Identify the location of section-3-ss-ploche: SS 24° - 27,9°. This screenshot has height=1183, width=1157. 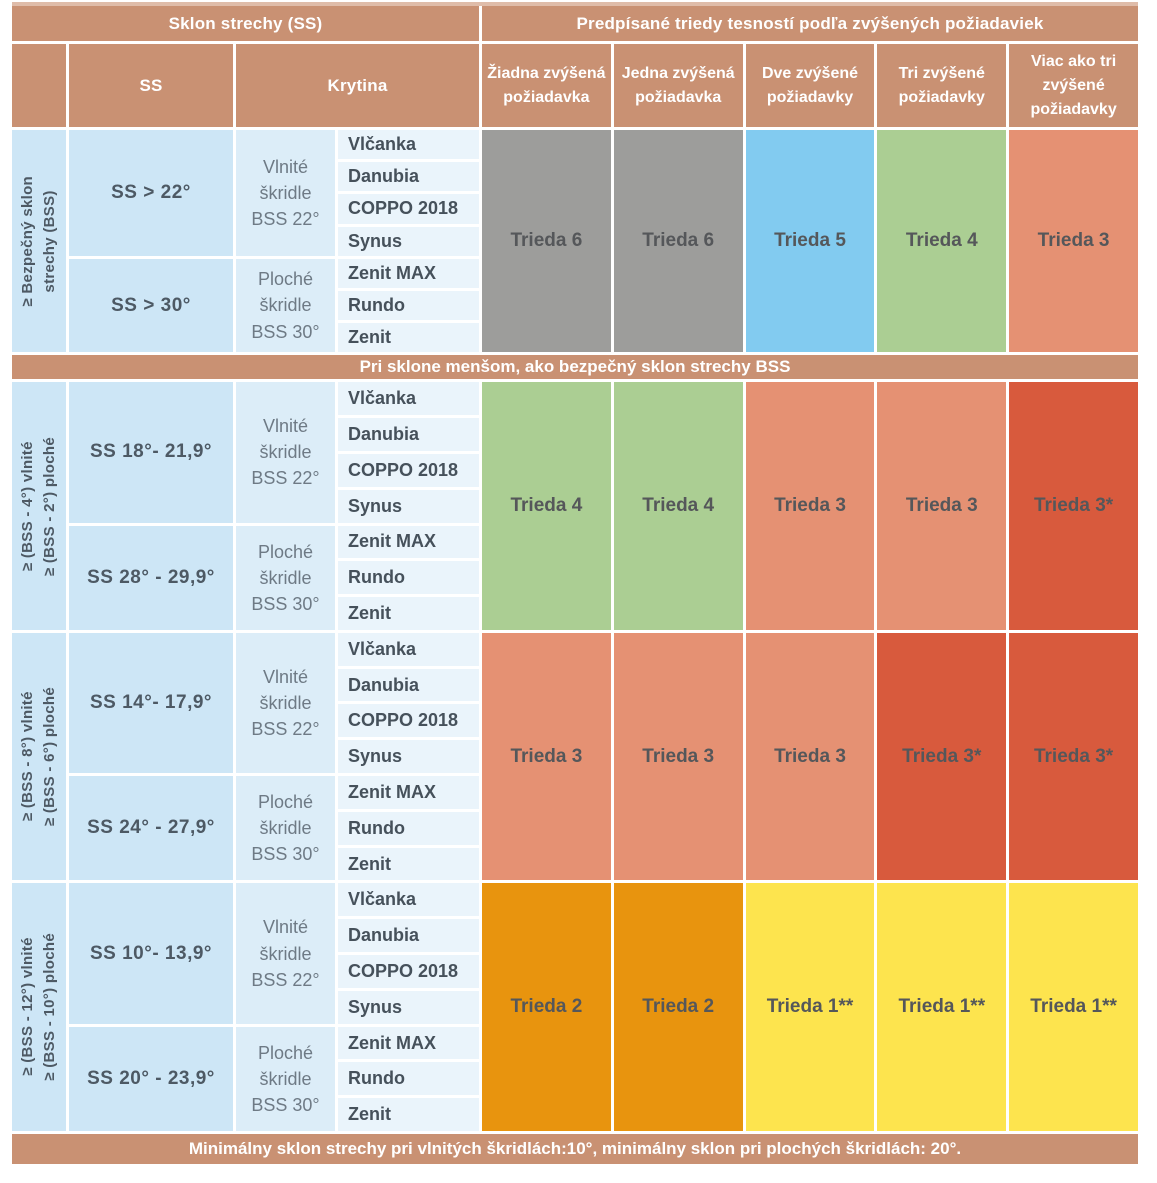
(151, 828).